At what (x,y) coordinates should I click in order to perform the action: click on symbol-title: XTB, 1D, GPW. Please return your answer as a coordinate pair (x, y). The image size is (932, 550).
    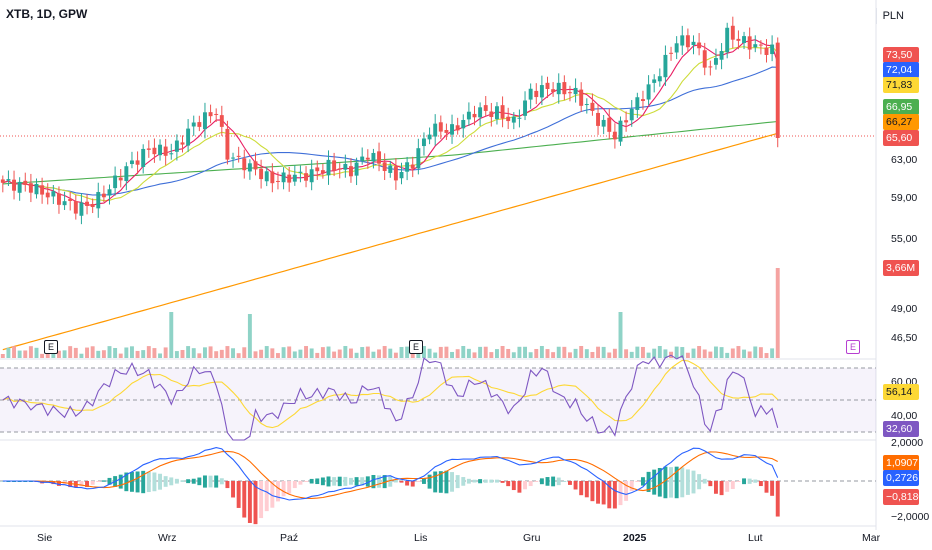
    Looking at the image, I should click on (47, 14).